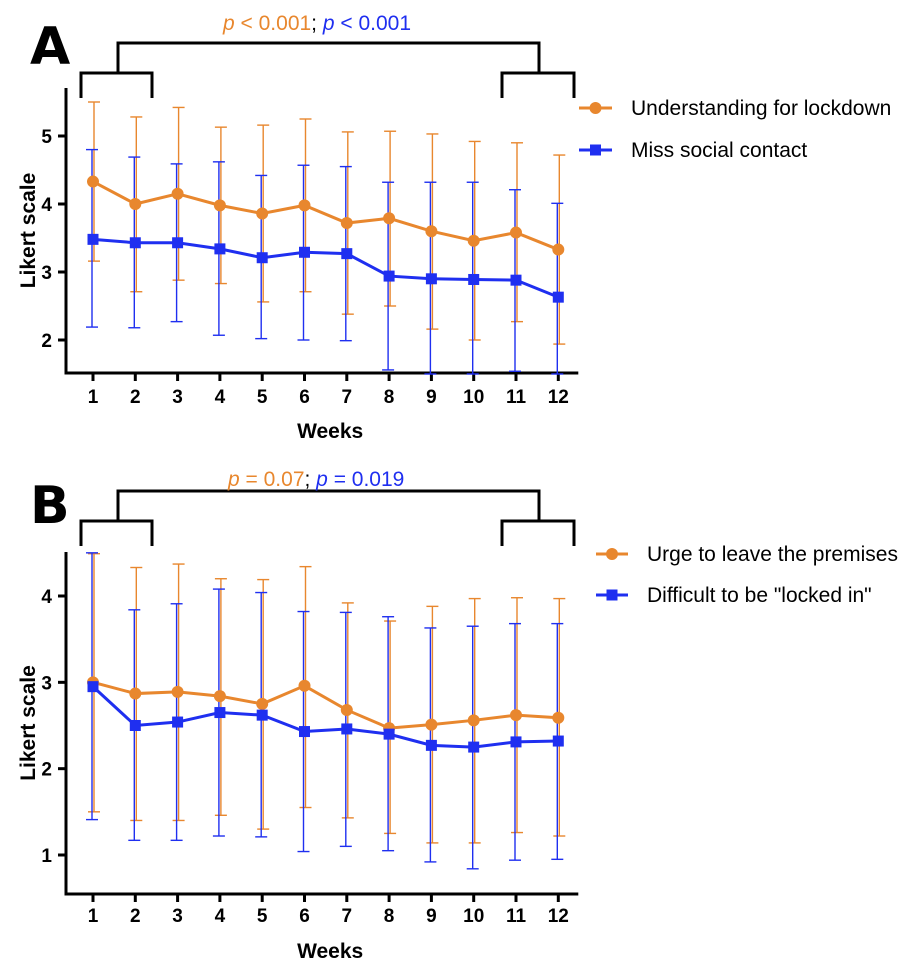 This screenshot has height=966, width=922. I want to click on series-0-line, so click(325, 705).